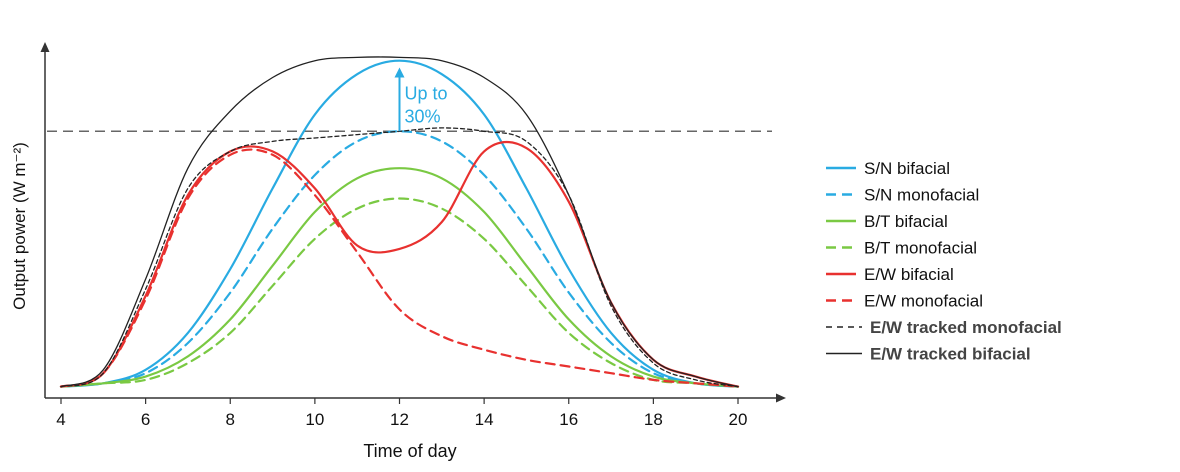 This screenshot has height=472, width=1180. What do you see at coordinates (45, 47) in the screenshot?
I see `y-axis-arrow` at bounding box center [45, 47].